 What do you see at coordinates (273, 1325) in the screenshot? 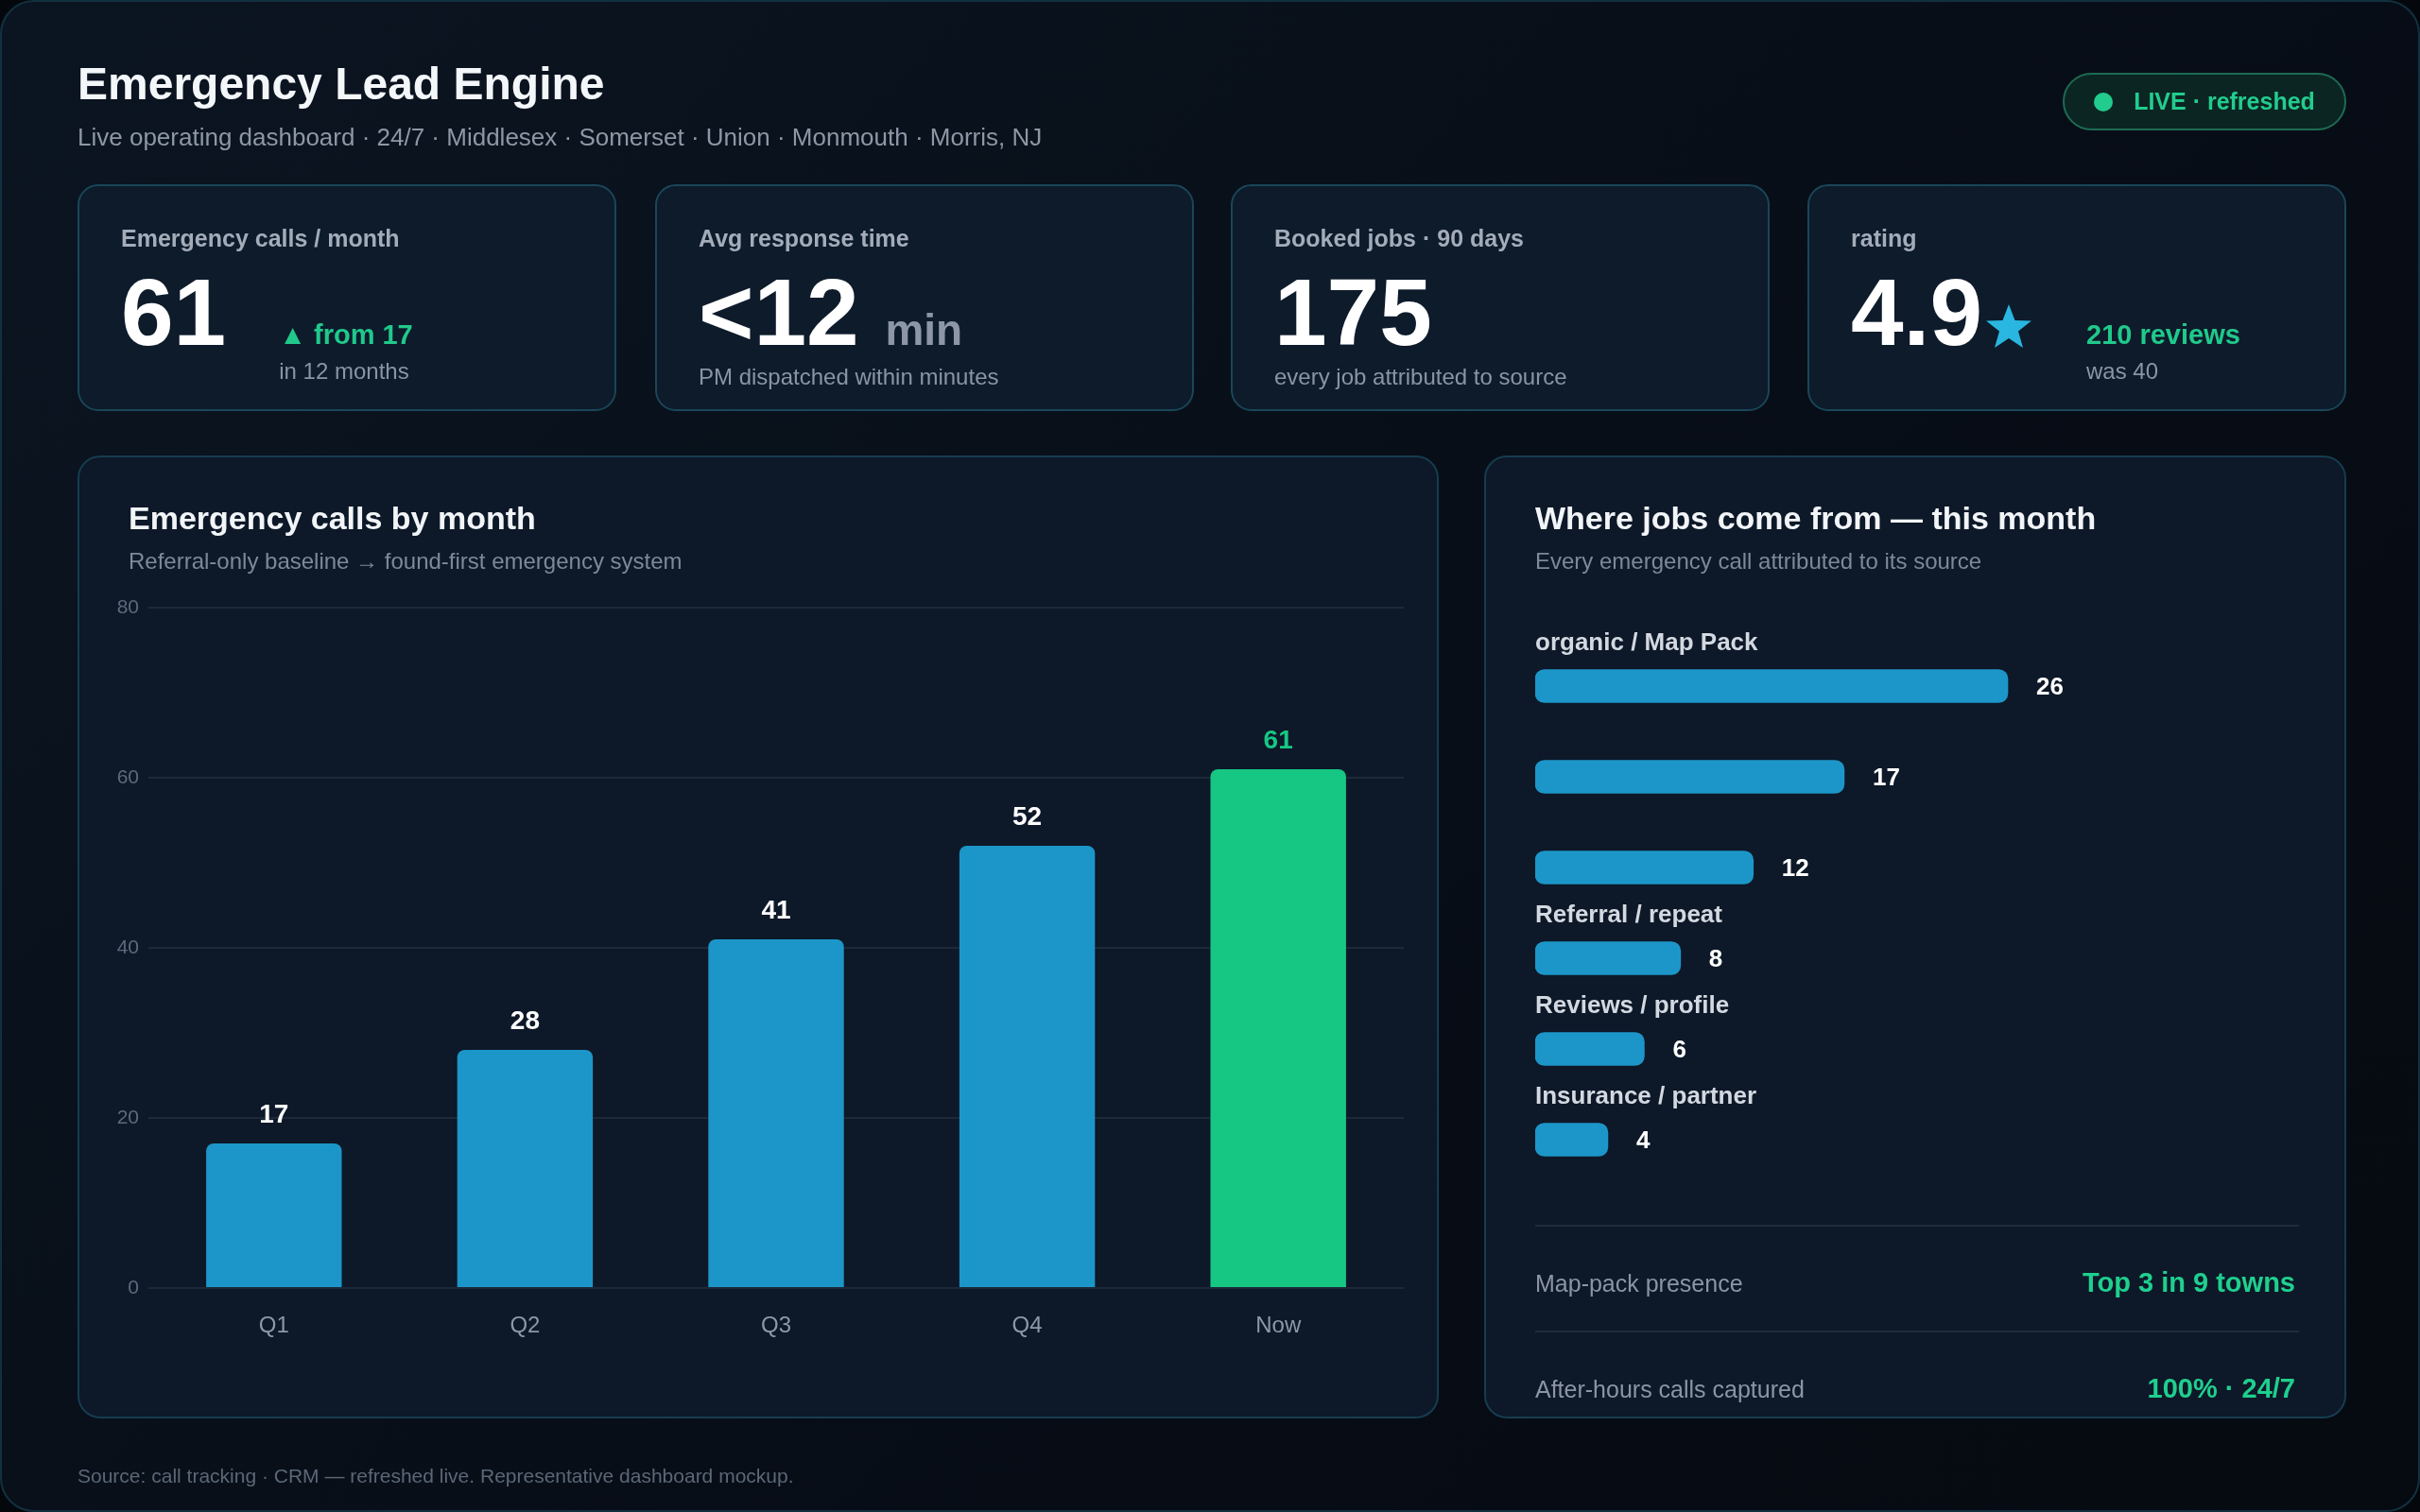
I see `x-tick-label: Q1` at bounding box center [273, 1325].